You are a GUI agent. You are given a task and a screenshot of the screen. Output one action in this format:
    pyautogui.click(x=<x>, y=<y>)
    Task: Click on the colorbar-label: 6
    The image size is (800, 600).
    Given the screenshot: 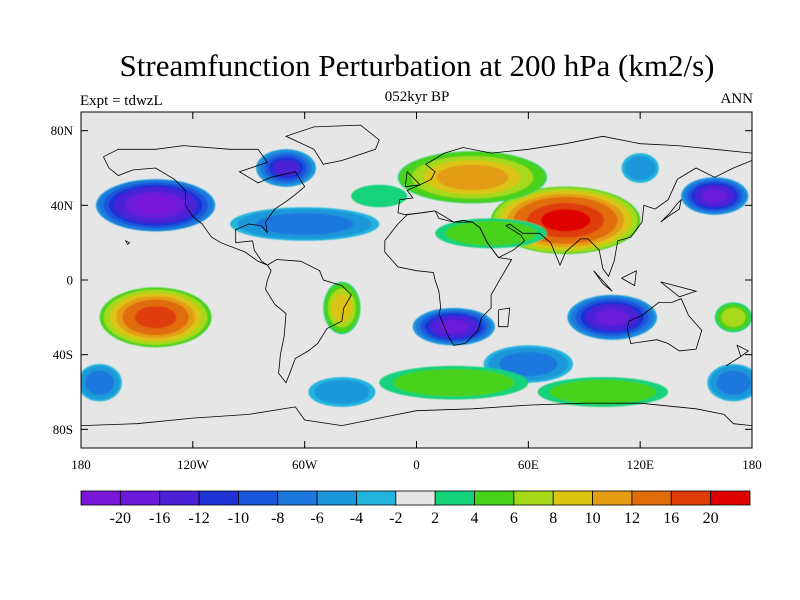 What is the action you would take?
    pyautogui.click(x=514, y=518)
    